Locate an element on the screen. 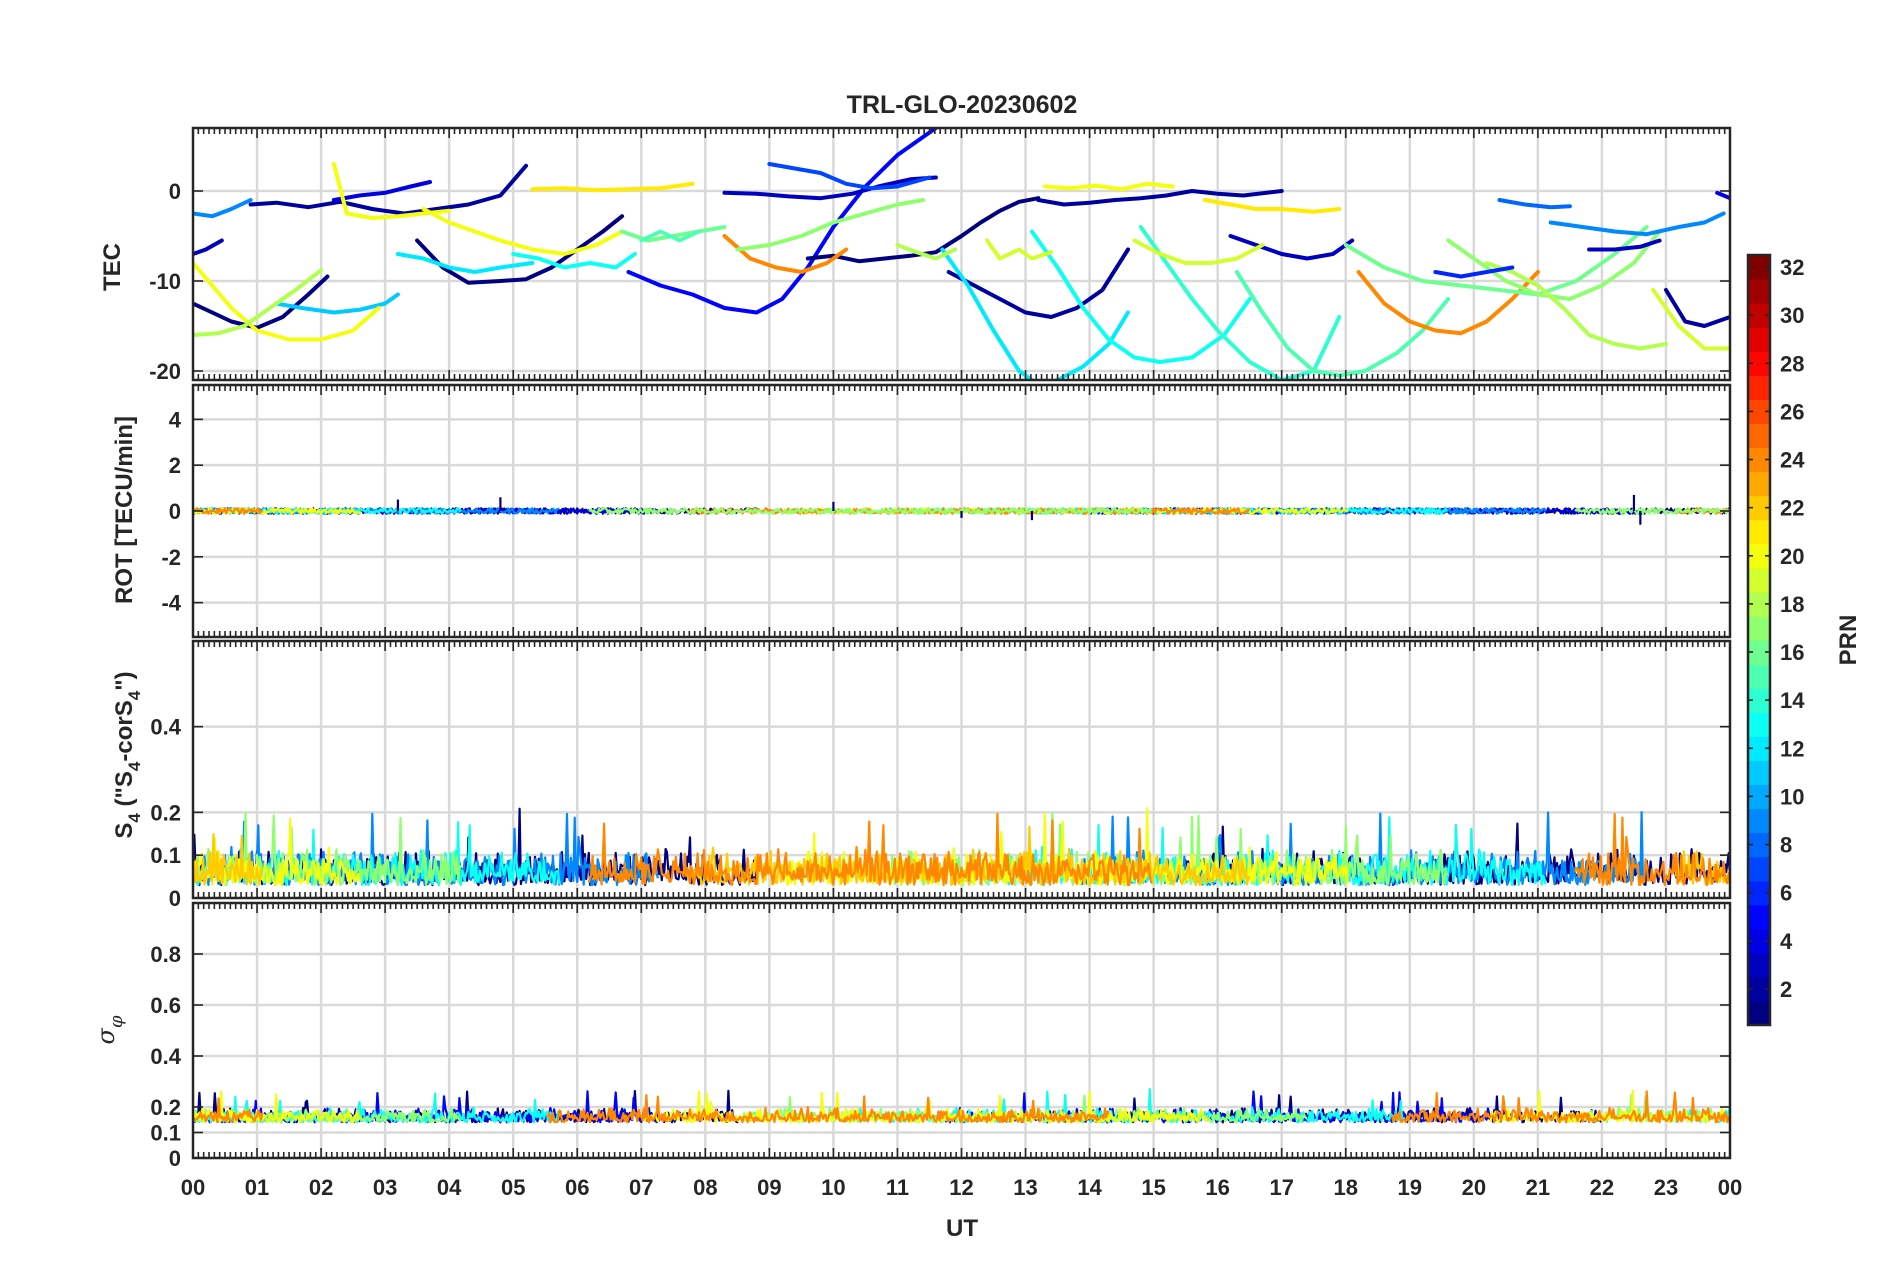 The width and height of the screenshot is (1902, 1272). x-tick-label: 06 is located at coordinates (577, 1187).